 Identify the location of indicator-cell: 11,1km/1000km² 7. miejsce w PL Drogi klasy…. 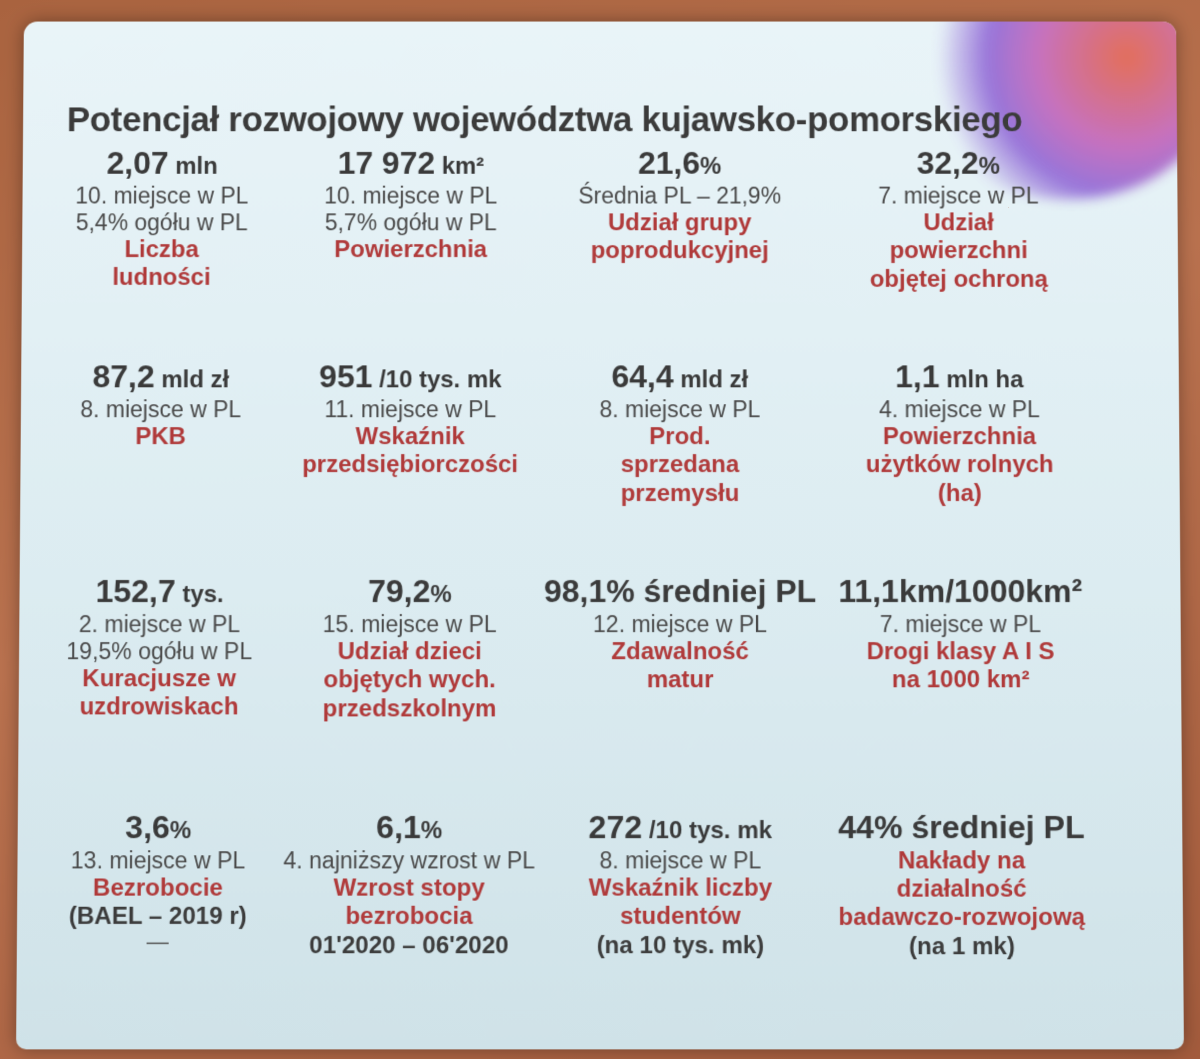
(960, 634).